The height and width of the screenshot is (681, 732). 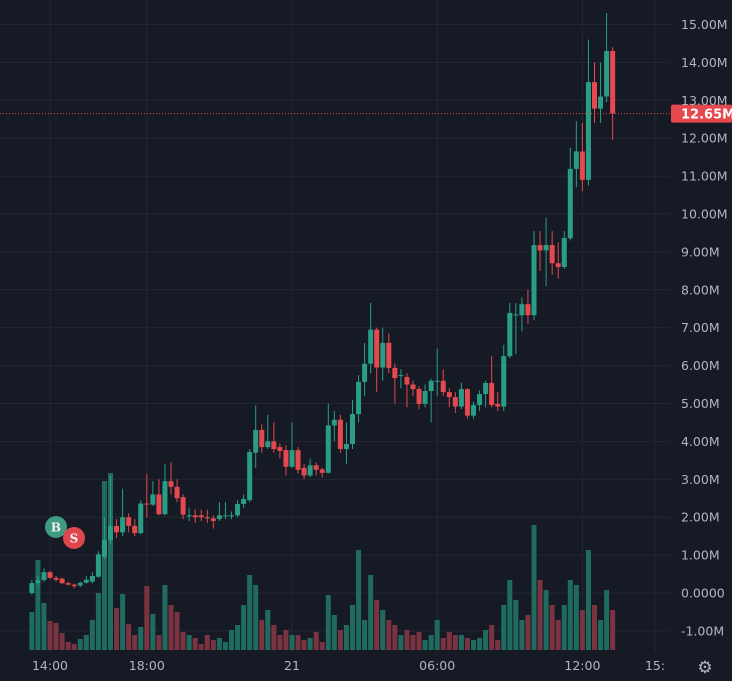 I want to click on gear-icon: ⚙, so click(x=705, y=668).